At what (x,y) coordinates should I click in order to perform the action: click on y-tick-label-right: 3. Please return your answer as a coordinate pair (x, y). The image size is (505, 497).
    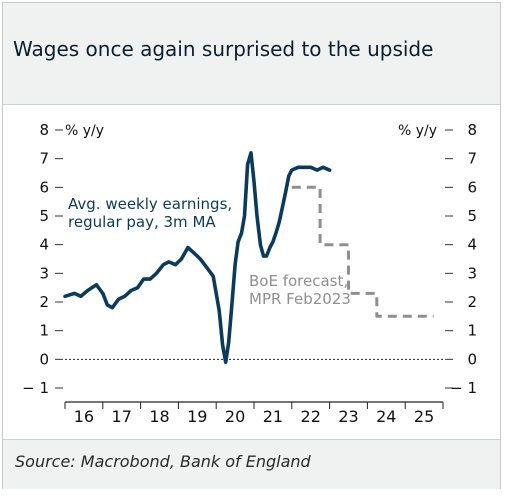
    Looking at the image, I should click on (472, 273).